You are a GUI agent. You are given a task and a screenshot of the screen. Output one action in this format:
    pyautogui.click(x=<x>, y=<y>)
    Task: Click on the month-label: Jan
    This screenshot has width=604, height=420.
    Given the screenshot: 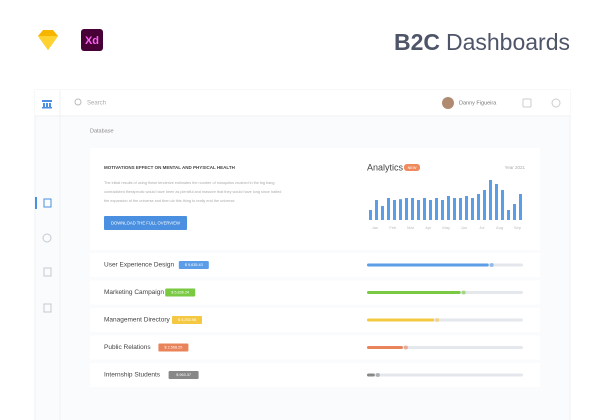 What is the action you would take?
    pyautogui.click(x=375, y=227)
    